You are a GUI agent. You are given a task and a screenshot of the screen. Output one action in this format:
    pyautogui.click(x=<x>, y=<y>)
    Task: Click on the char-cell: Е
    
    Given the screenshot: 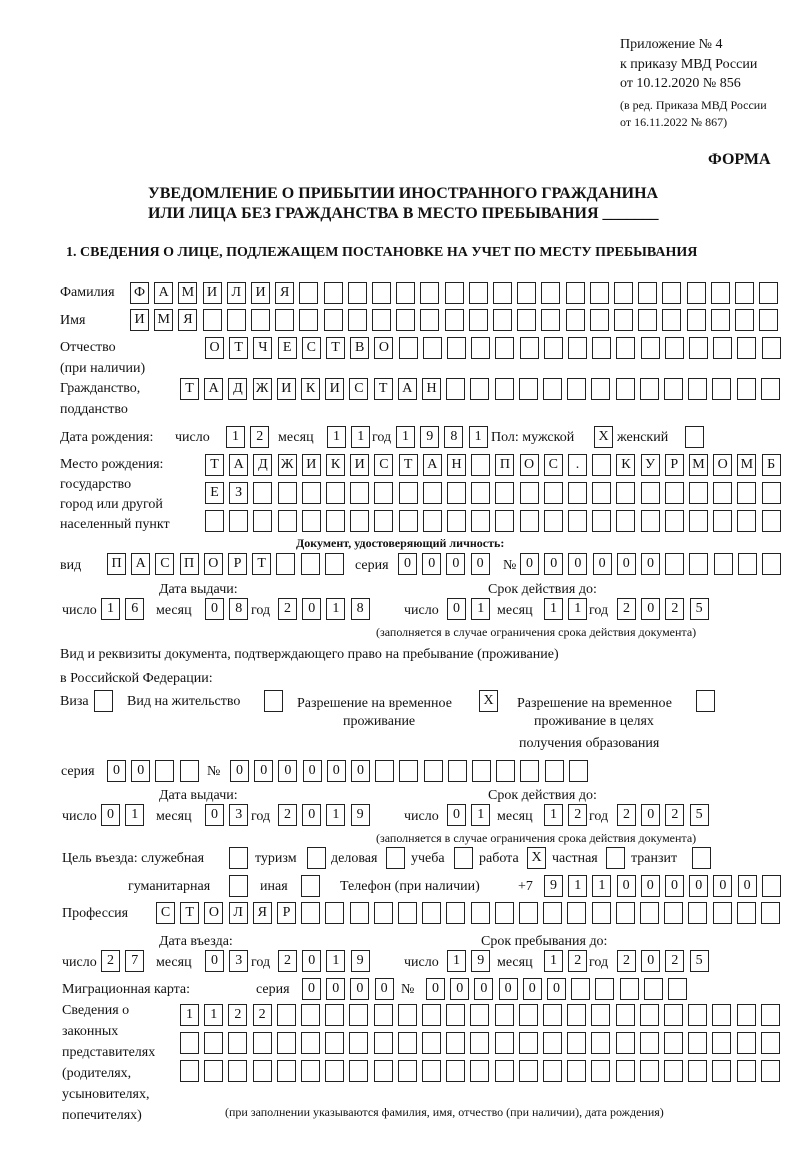 What is the action you would take?
    pyautogui.click(x=287, y=348)
    